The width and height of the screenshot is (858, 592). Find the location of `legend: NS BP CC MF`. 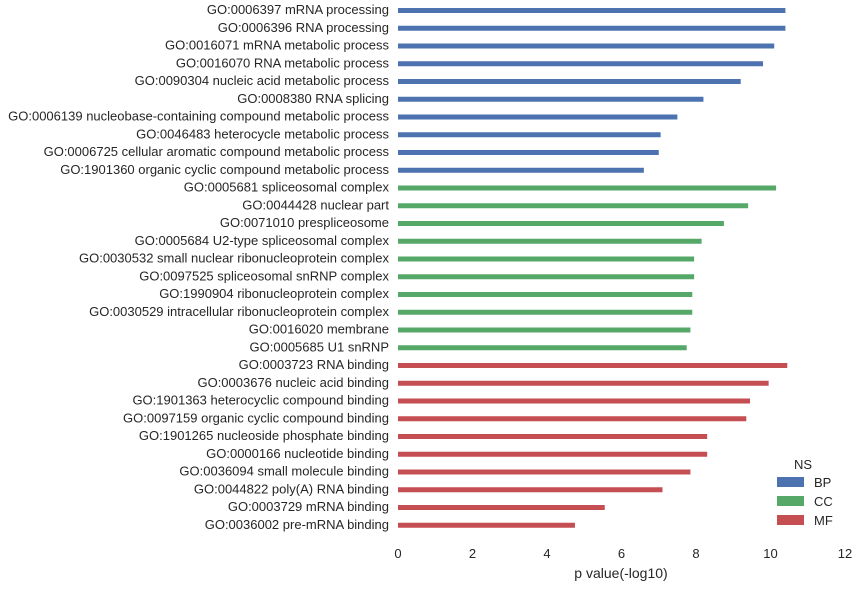

legend: NS BP CC MF is located at coordinates (805, 492).